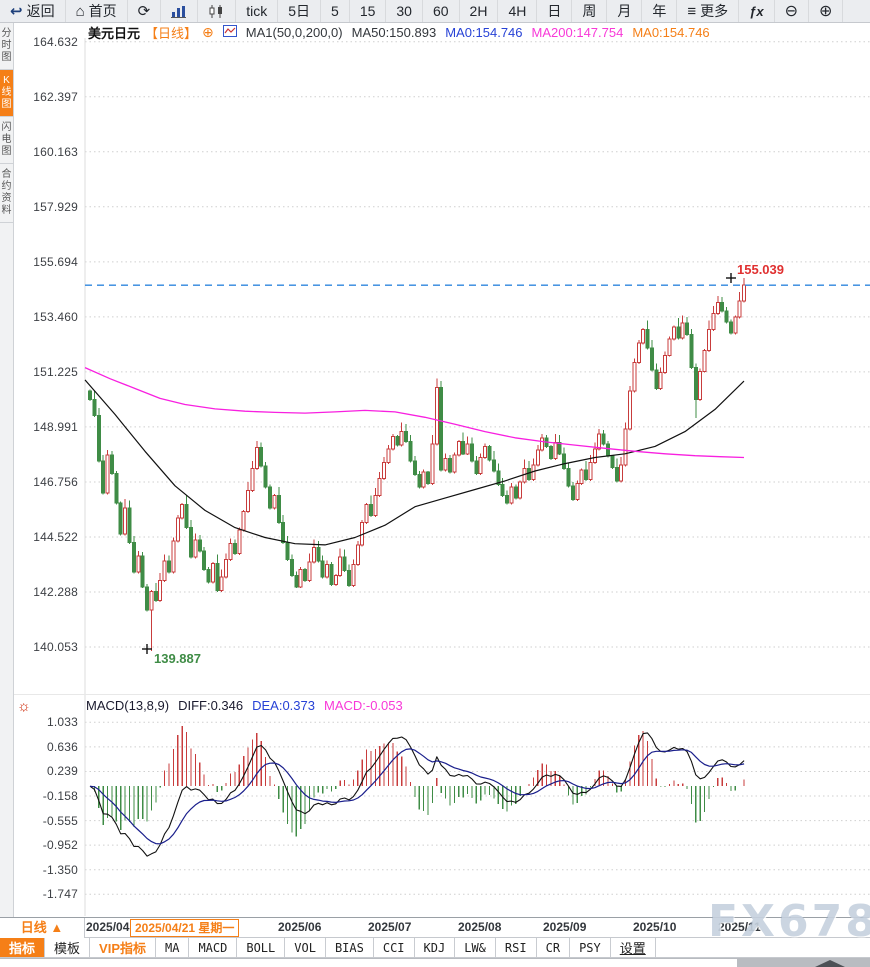  What do you see at coordinates (55, 647) in the screenshot?
I see `price-axis-label: 140.053` at bounding box center [55, 647].